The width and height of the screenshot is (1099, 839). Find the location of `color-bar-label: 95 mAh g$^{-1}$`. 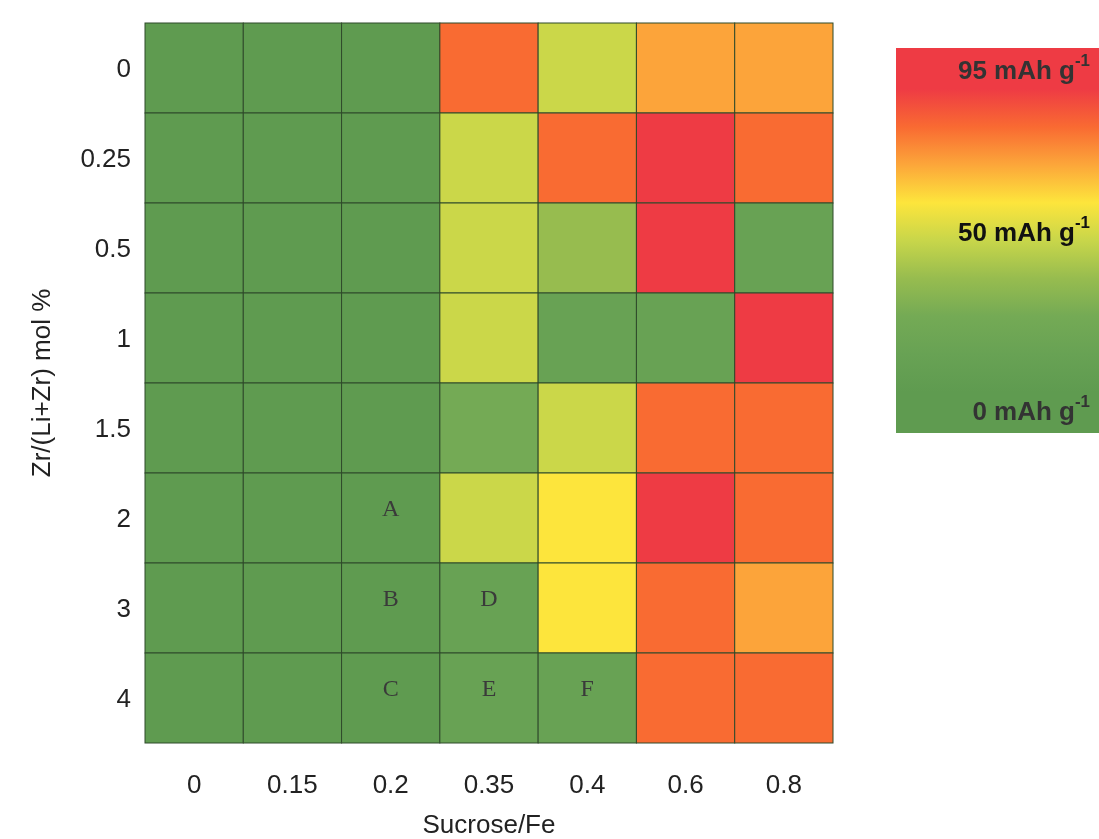

color-bar-label: 95 mAh g$^{-1}$ is located at coordinates (1023, 68).